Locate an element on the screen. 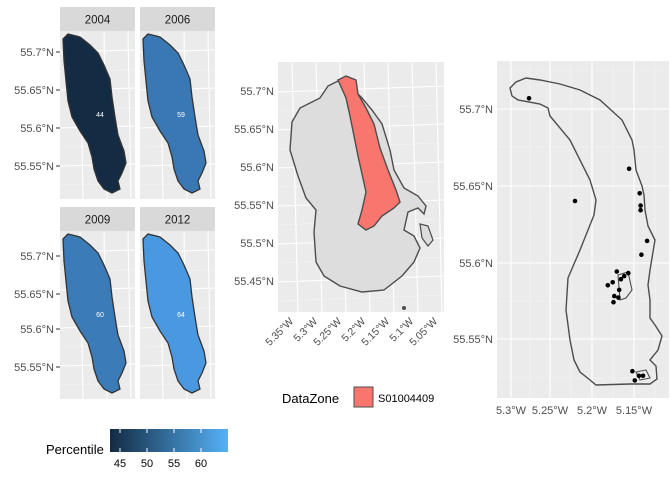 Image resolution: width=672 pixels, height=480 pixels. right-map-points is located at coordinates (588, 239).